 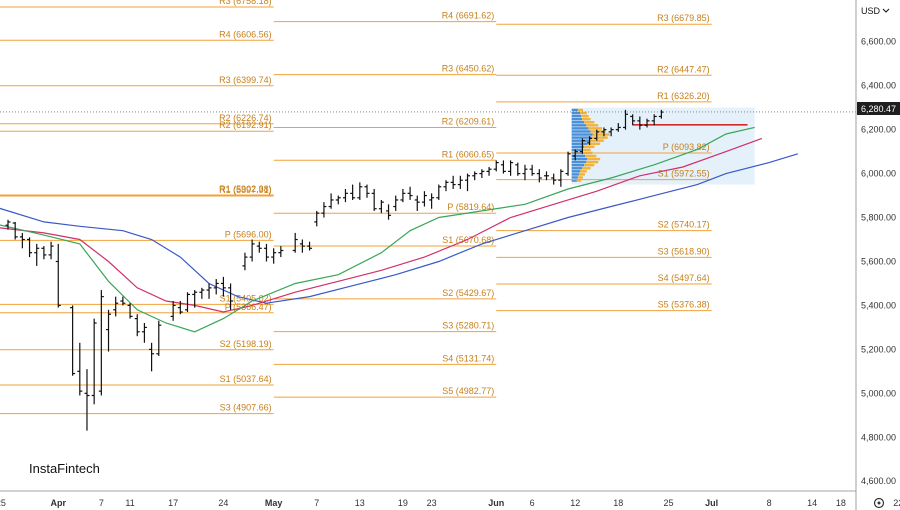 I want to click on x-tick-label: 8, so click(x=769, y=503).